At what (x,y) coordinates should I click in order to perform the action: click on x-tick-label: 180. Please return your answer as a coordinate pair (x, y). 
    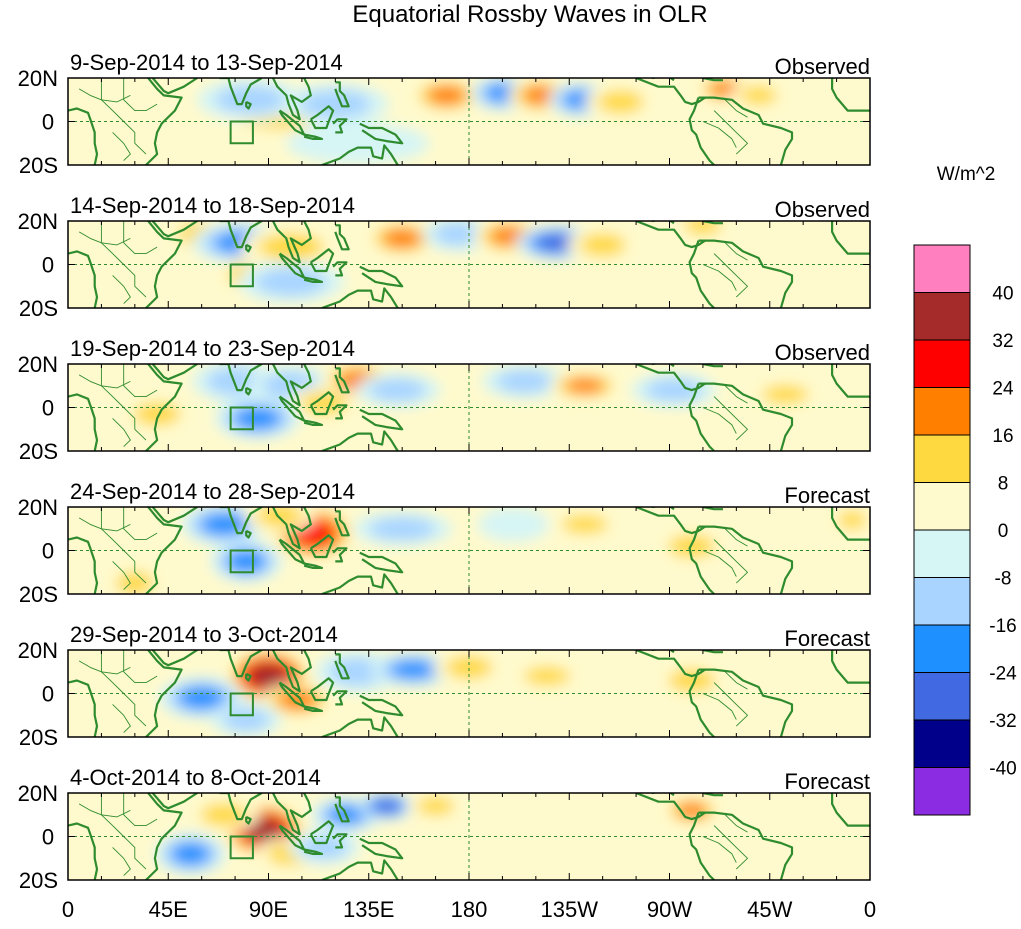
    Looking at the image, I should click on (469, 909).